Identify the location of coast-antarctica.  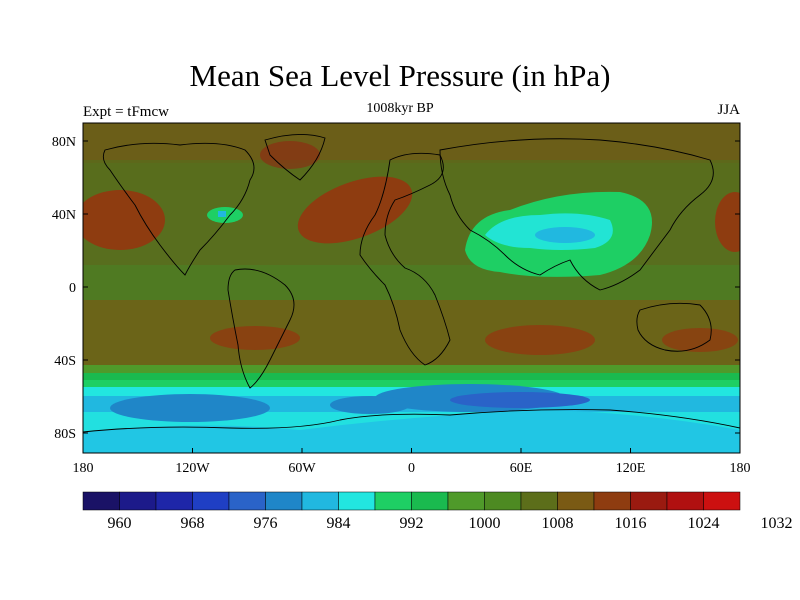
(411, 421).